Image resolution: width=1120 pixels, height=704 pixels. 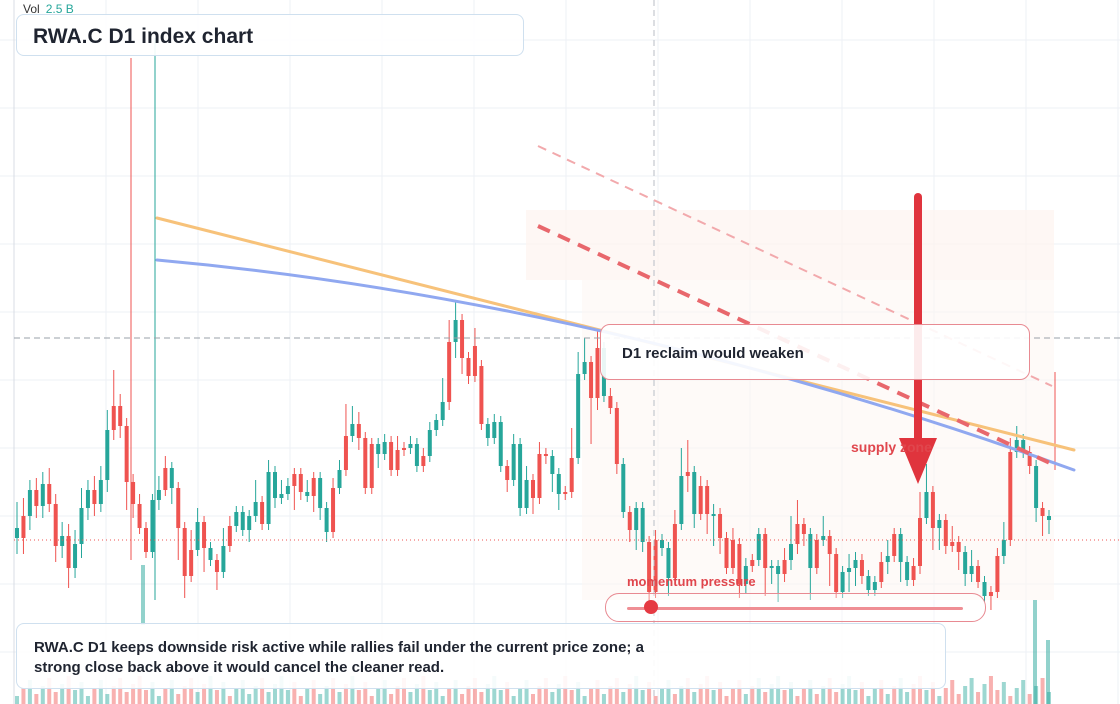 What do you see at coordinates (650, 607) in the screenshot?
I see `momentum-handle` at bounding box center [650, 607].